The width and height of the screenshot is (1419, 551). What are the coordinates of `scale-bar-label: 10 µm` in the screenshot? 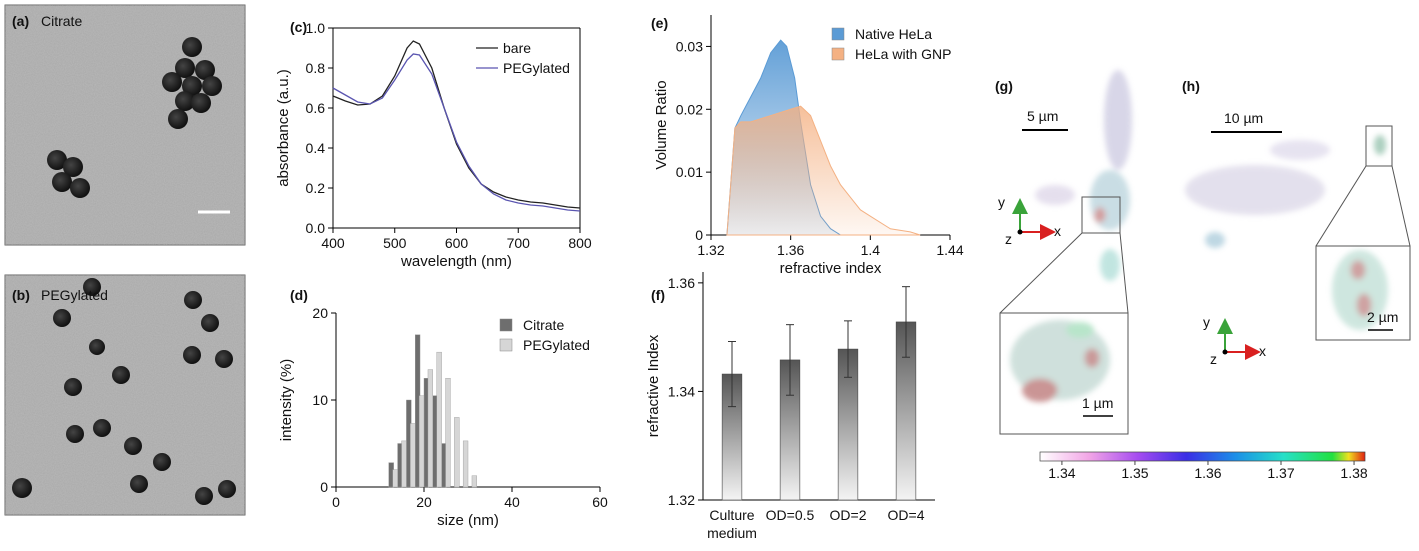 It's located at (1243, 118).